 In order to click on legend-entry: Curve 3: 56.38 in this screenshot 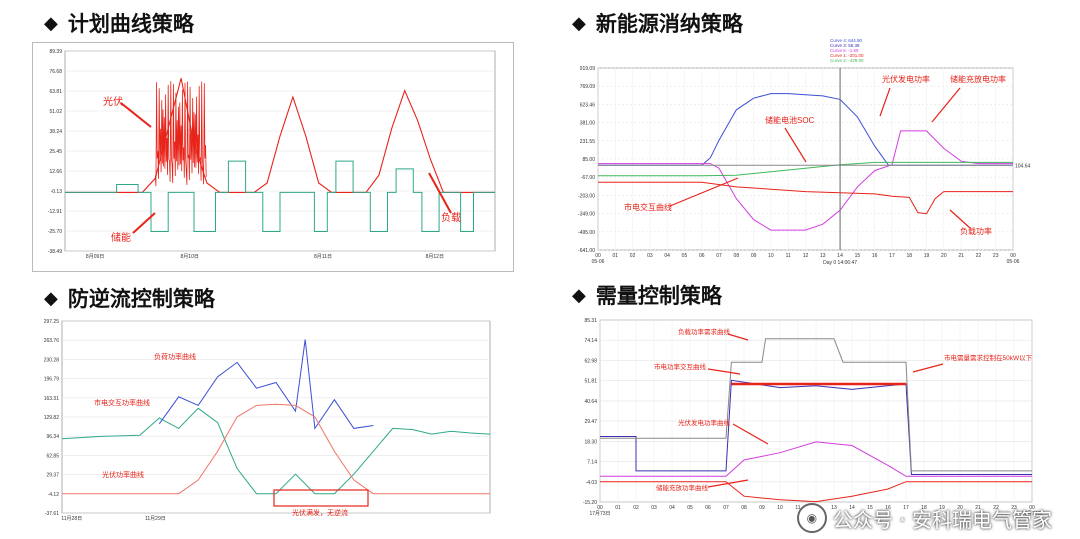, I will do `click(845, 45)`.